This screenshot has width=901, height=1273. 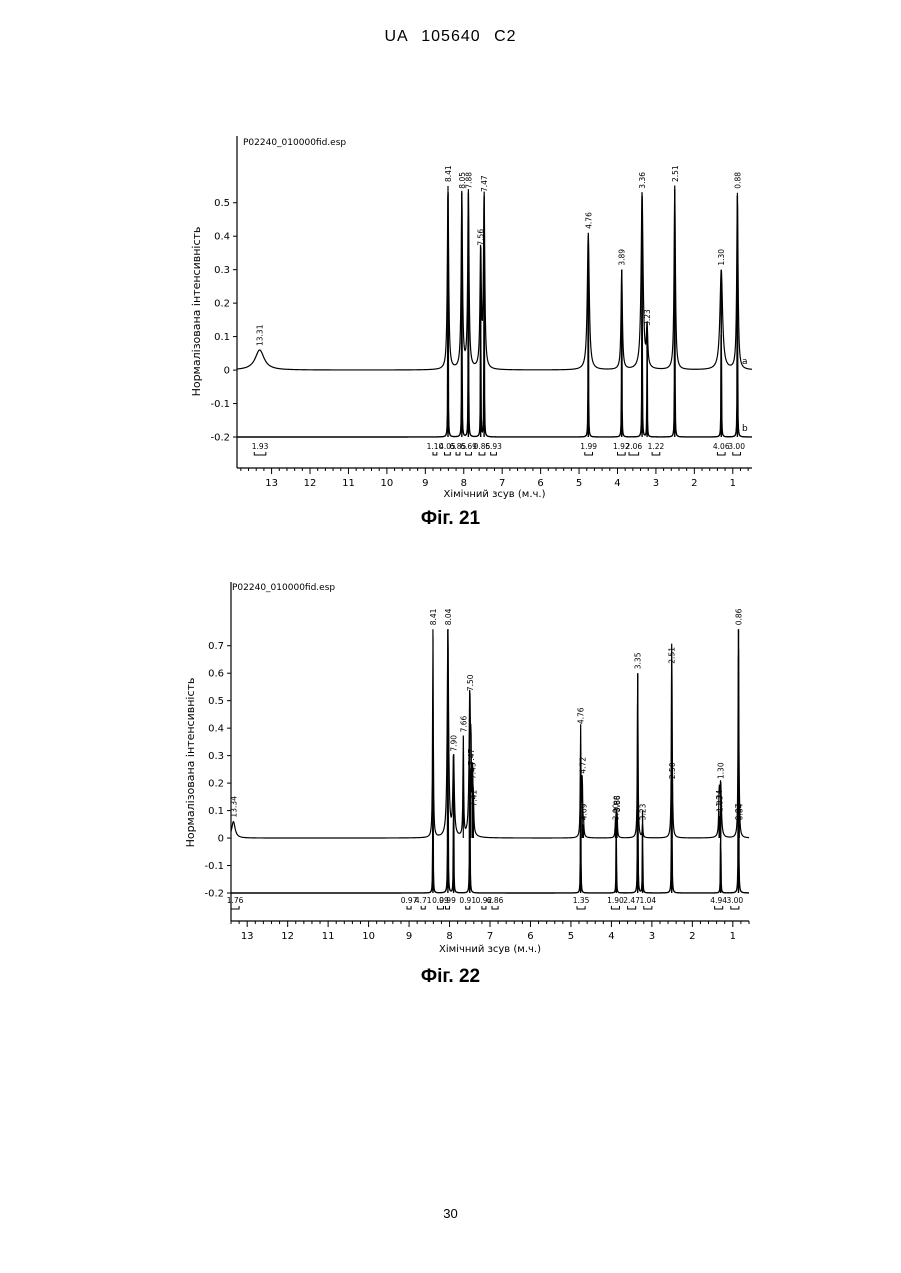 I want to click on page-number: 30, so click(x=450, y=1213).